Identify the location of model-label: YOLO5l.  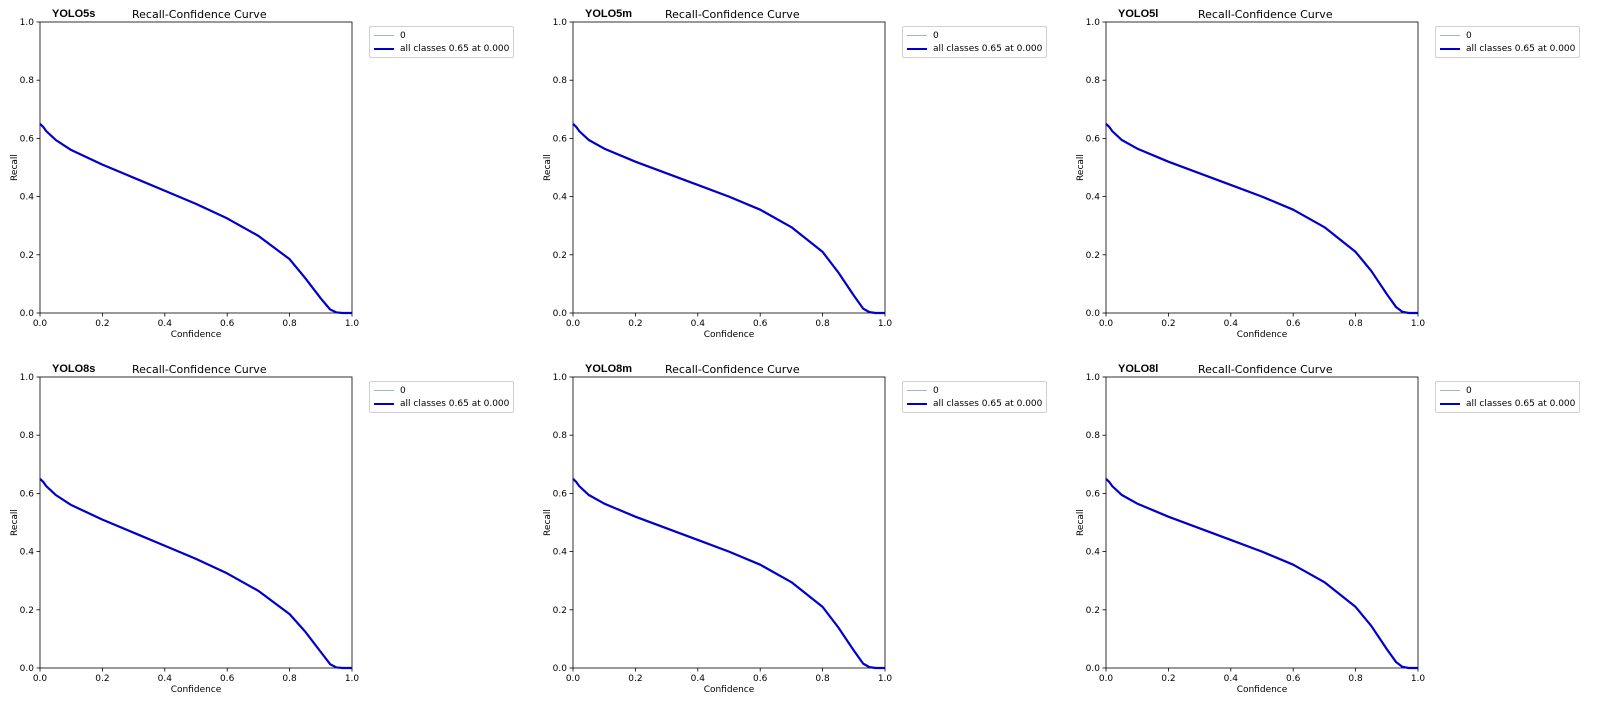
(1138, 14).